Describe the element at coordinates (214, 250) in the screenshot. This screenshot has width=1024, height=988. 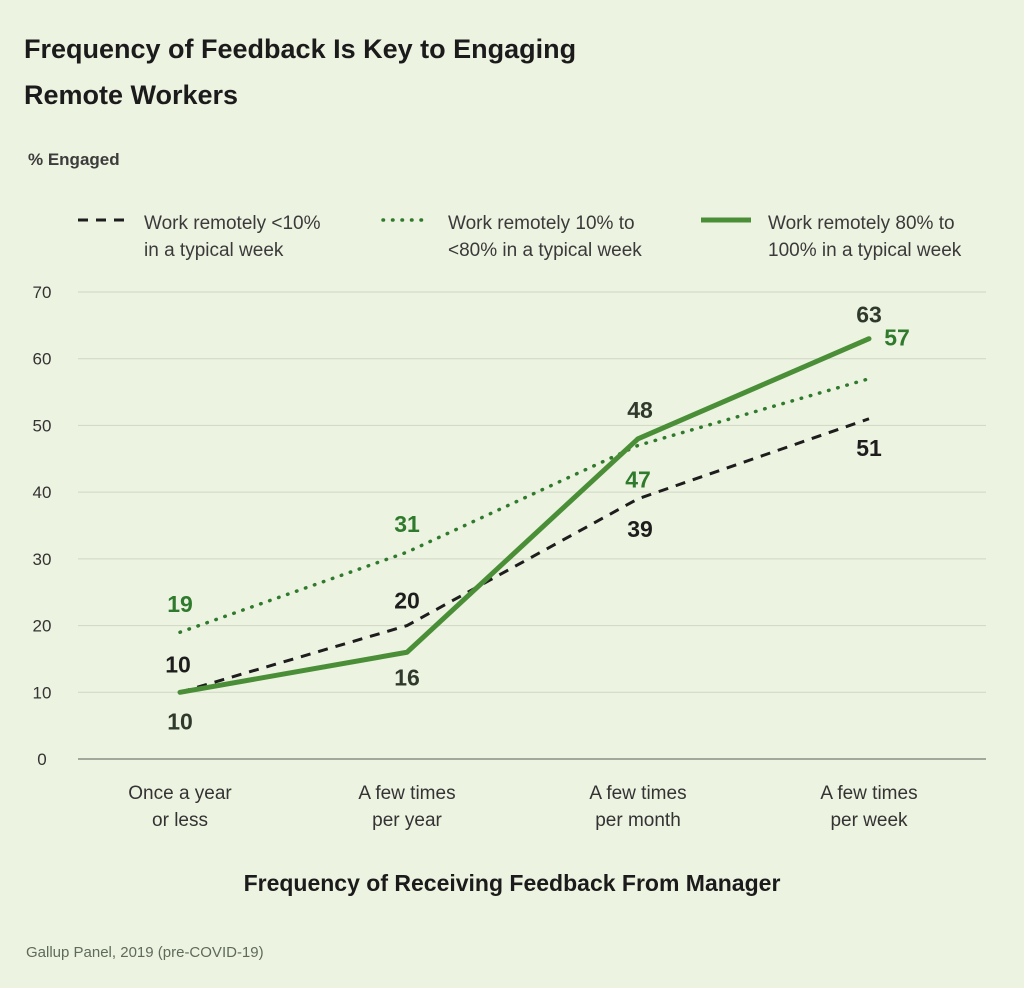
I see `legend-label-line: in a typical week` at that location.